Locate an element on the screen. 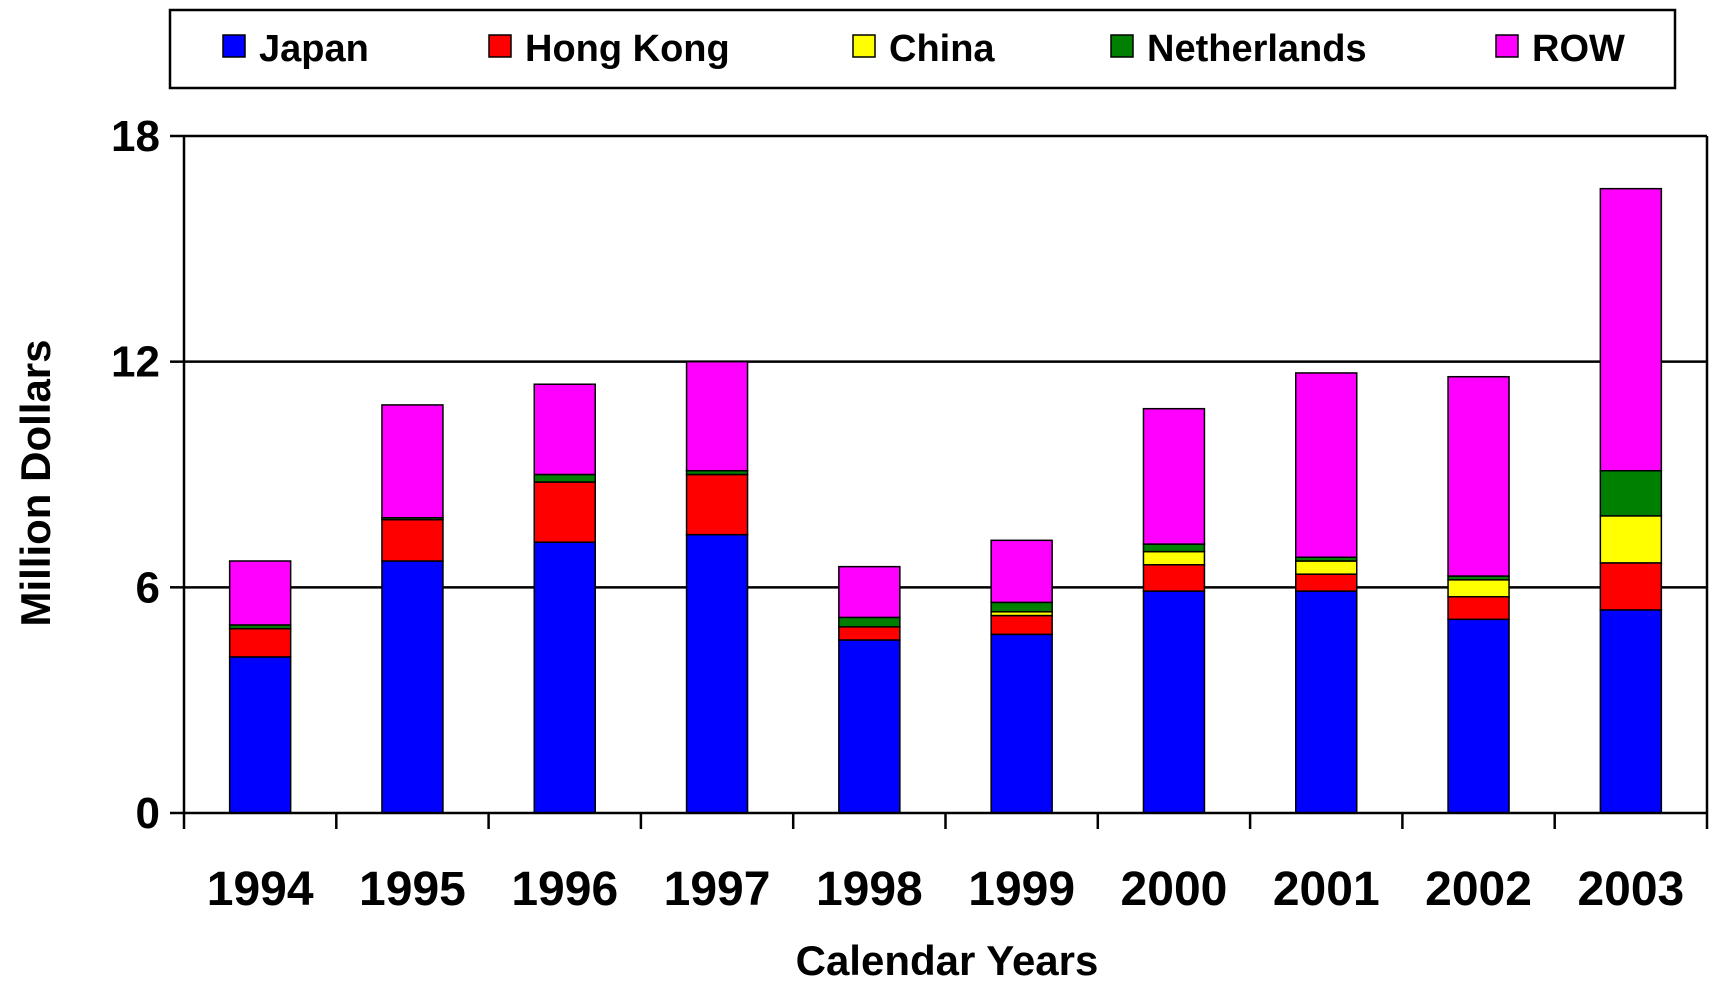 Image resolution: width=1713 pixels, height=995 pixels. bar-2000-netherlands is located at coordinates (1174, 548).